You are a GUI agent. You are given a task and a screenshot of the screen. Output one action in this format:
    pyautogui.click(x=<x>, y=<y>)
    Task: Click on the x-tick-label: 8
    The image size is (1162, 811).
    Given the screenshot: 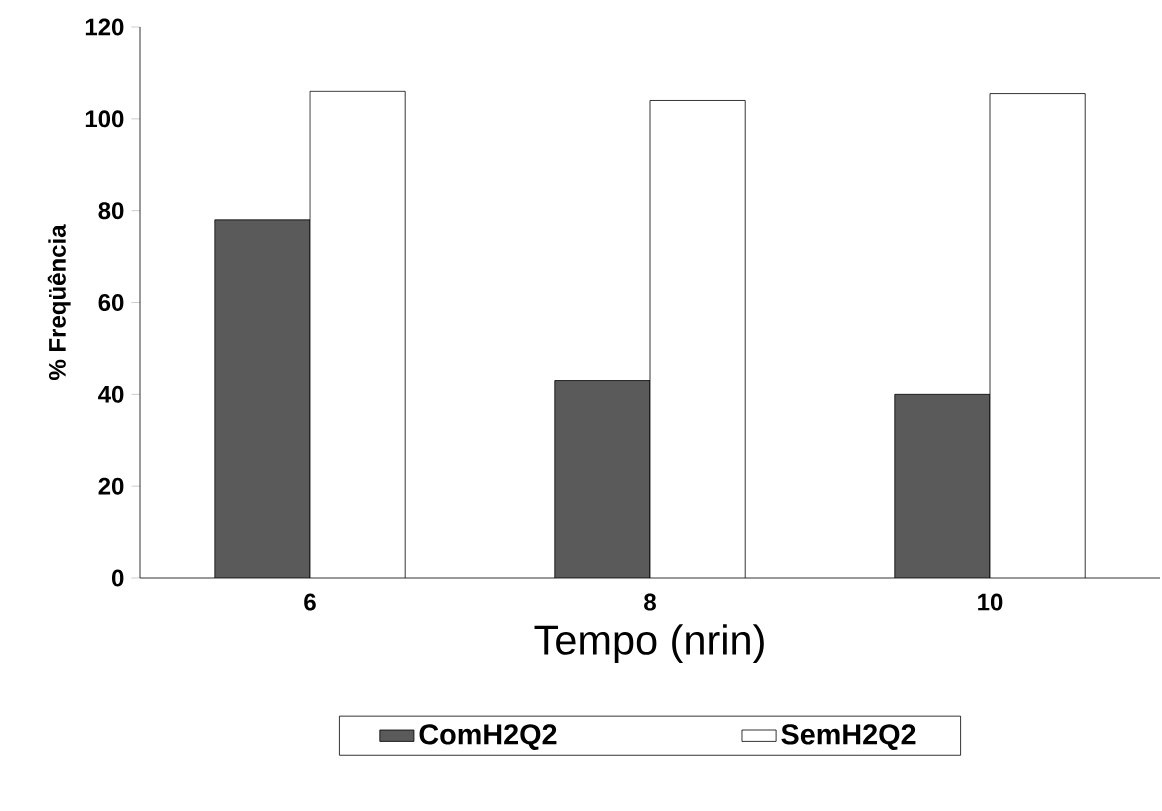 What is the action you would take?
    pyautogui.click(x=650, y=602)
    